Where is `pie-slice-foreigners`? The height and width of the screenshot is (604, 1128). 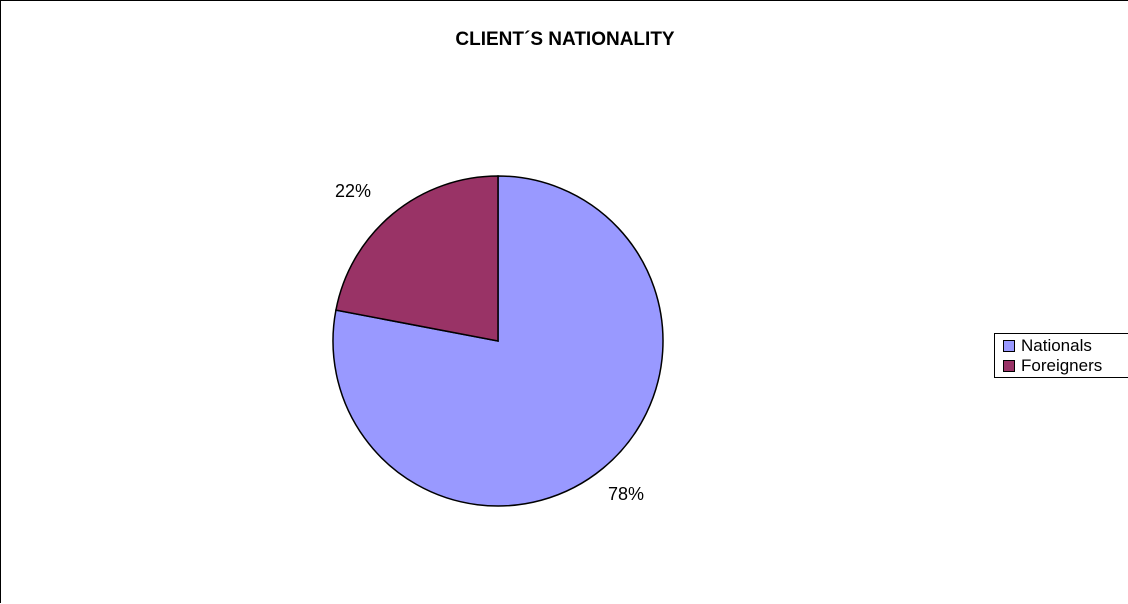 pie-slice-foreigners is located at coordinates (417, 258).